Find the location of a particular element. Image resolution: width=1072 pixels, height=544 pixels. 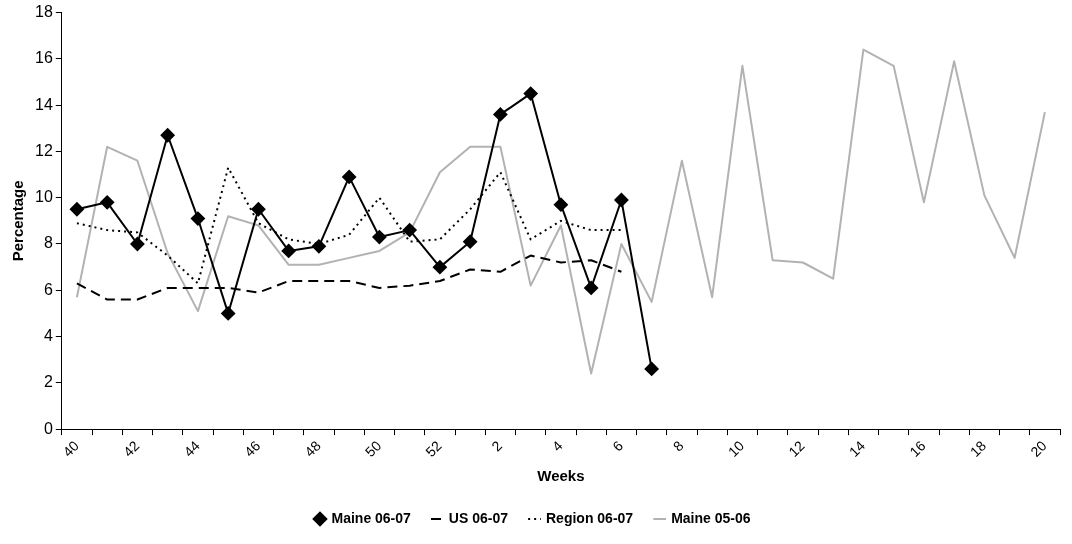

x-tick-label: 12 is located at coordinates (796, 448).